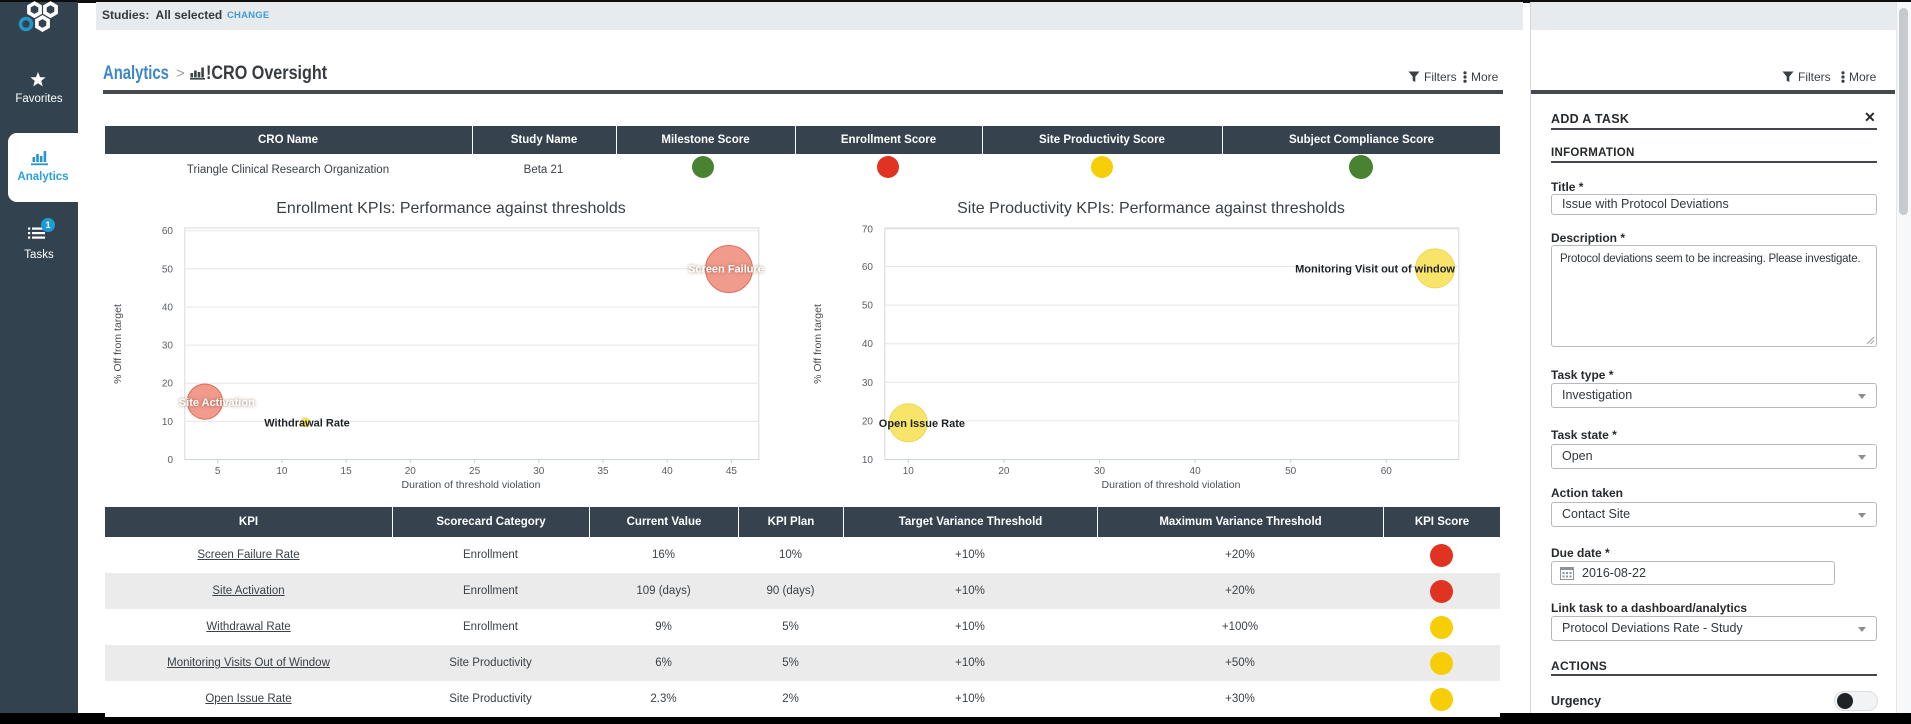  I want to click on svg-text: Screen Failure, so click(726, 270).